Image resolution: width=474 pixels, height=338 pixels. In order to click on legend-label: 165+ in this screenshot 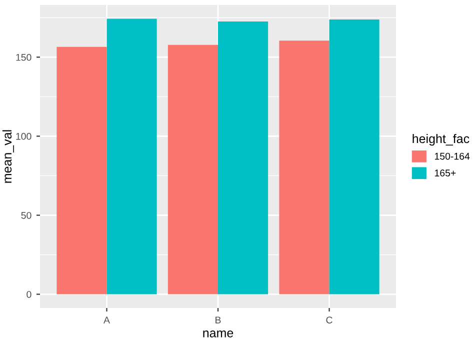, I will do `click(445, 173)`.